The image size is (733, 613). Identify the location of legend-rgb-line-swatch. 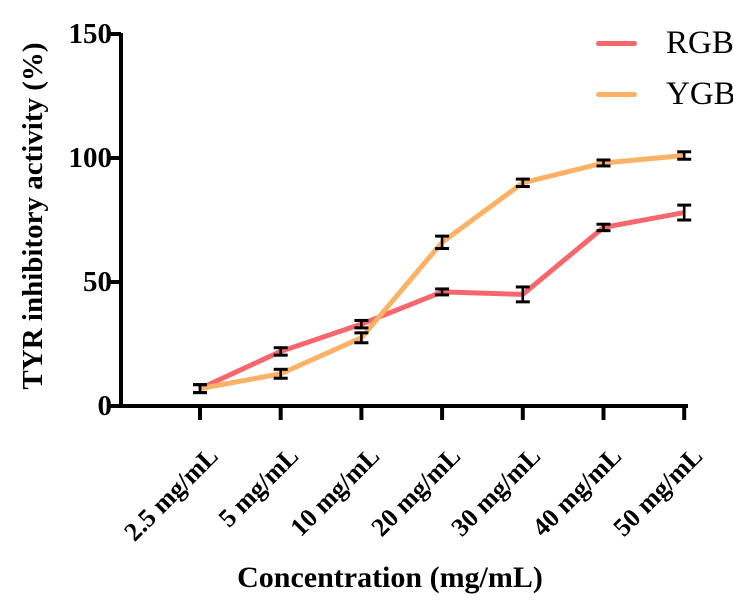
(616, 43).